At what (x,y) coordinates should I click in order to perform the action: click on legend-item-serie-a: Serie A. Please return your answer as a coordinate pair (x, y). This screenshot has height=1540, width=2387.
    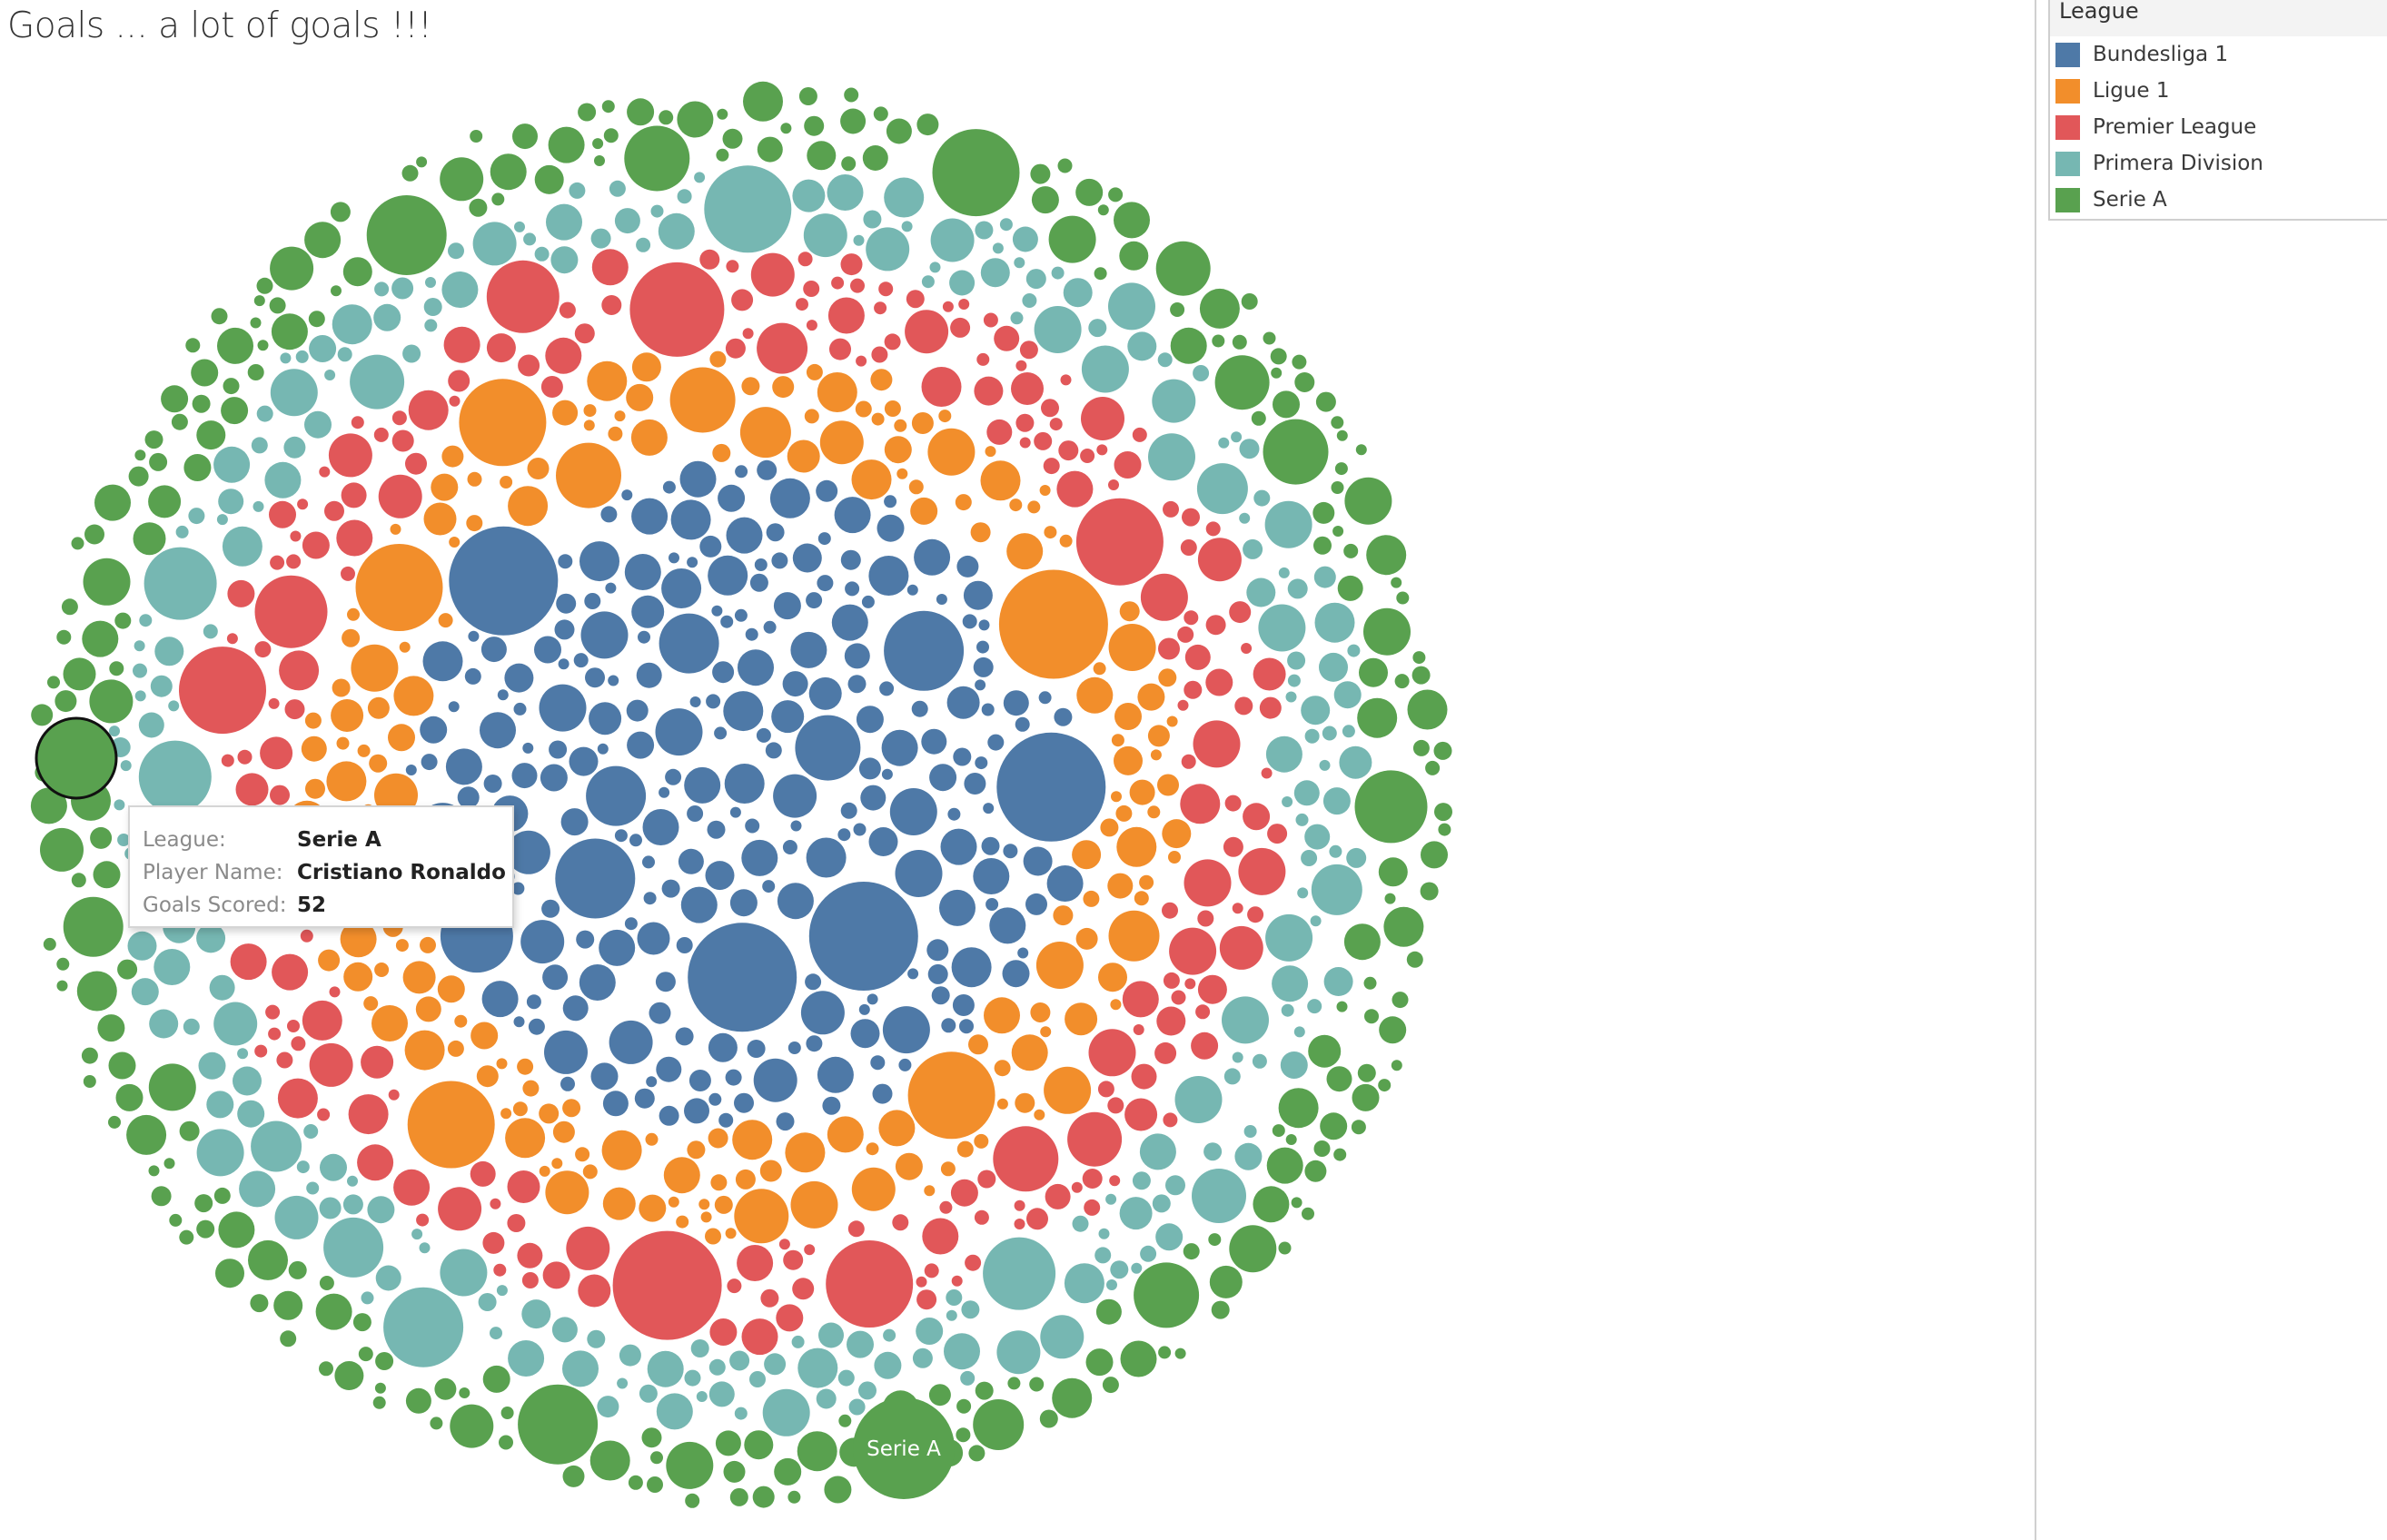
    Looking at the image, I should click on (2218, 200).